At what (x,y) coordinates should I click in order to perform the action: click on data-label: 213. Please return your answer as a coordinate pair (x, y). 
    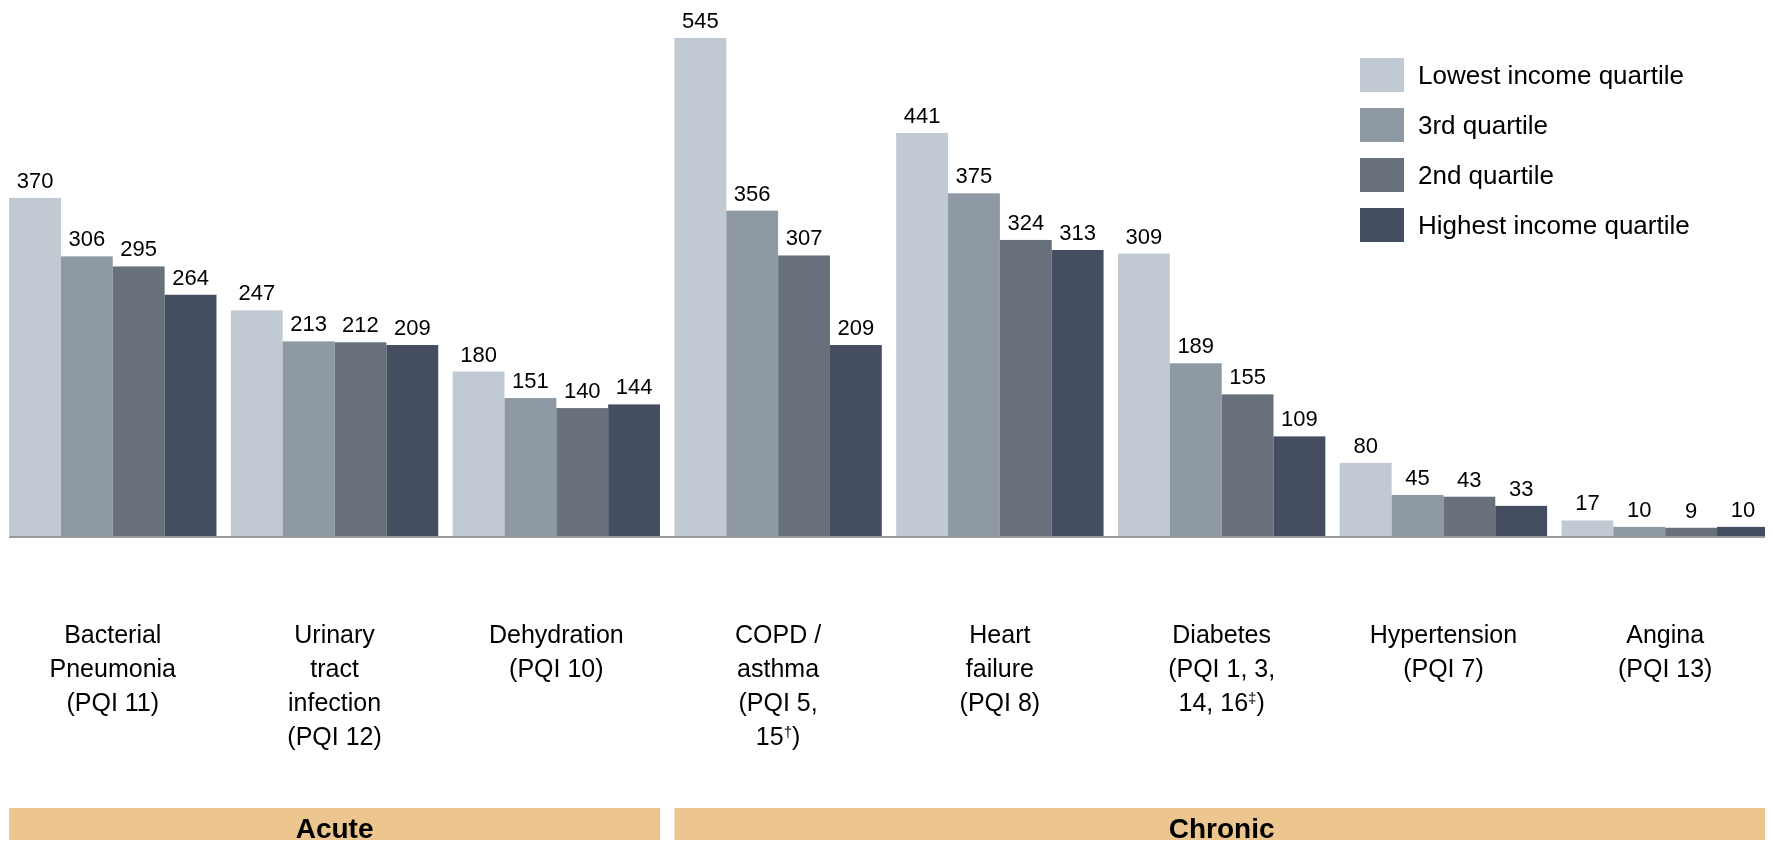
    Looking at the image, I should click on (308, 324).